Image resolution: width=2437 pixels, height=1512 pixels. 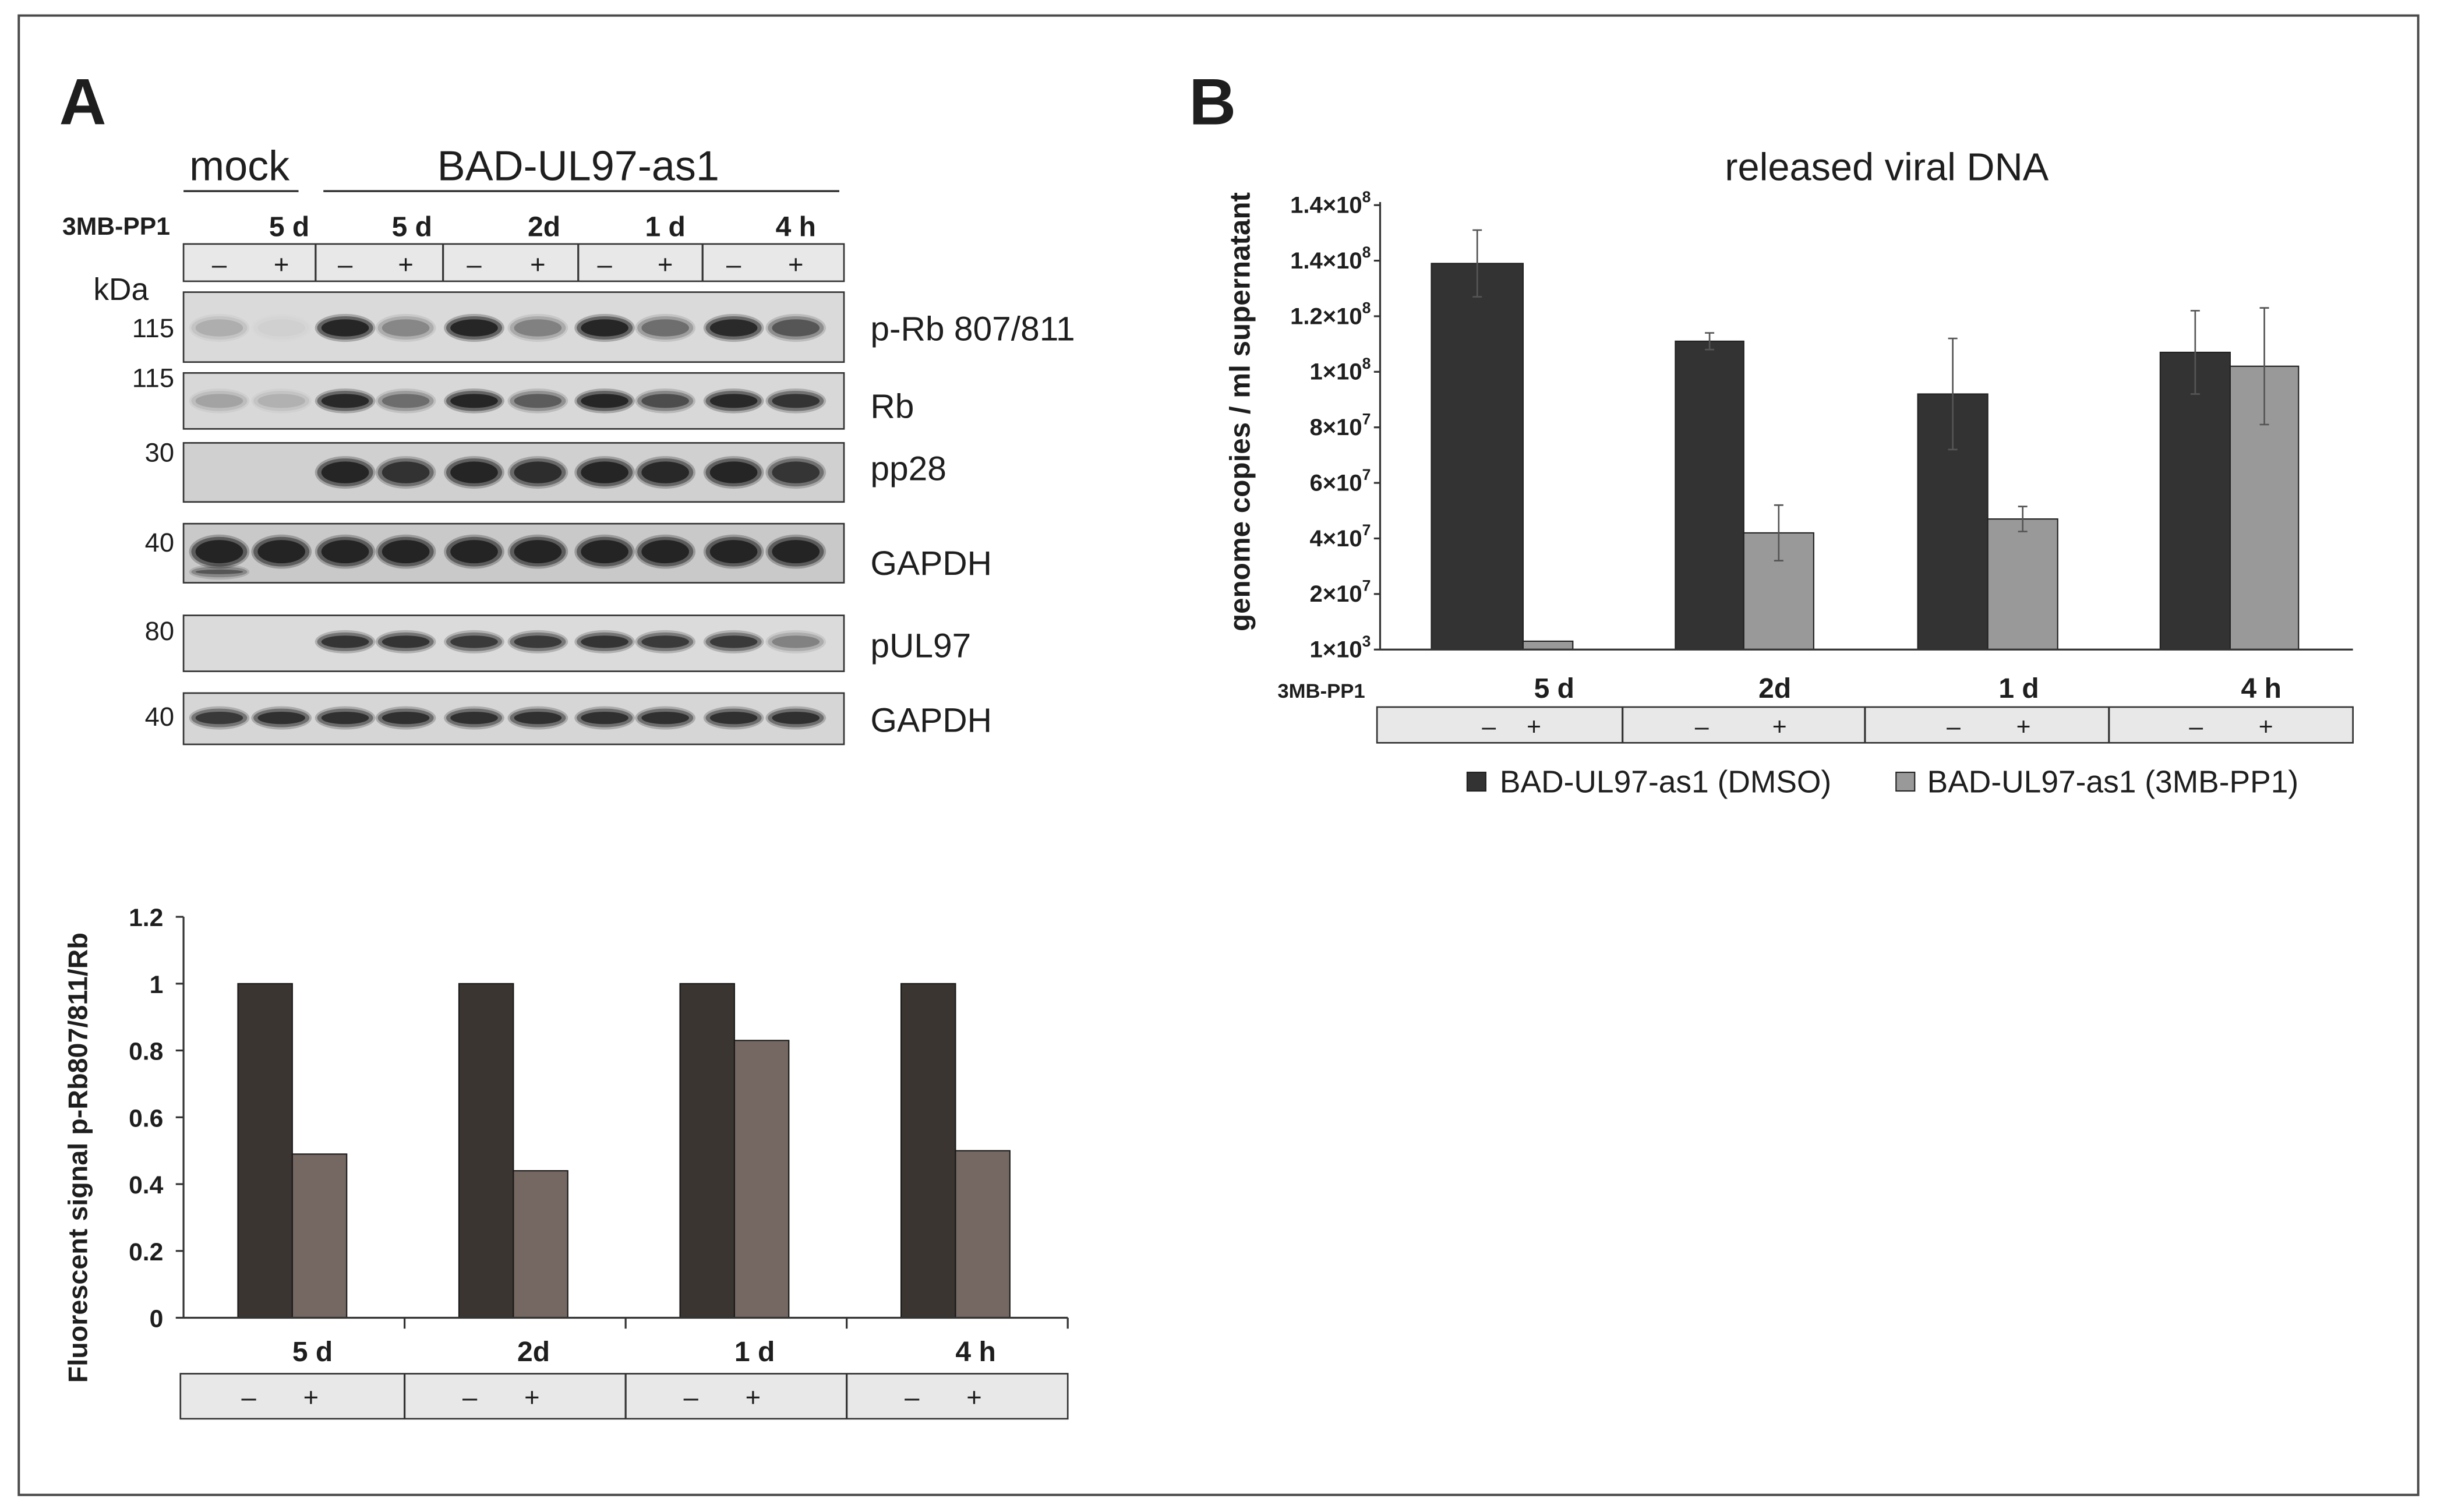 I want to click on bar-2d-dmso, so click(x=1709, y=496).